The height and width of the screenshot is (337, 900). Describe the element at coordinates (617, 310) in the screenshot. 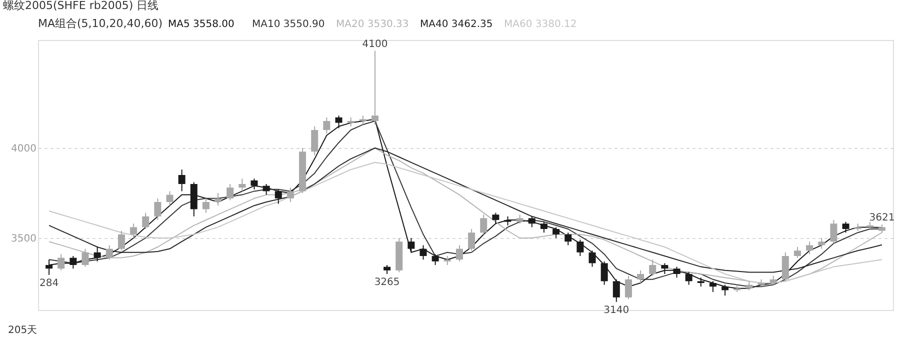

I see `annotation: 3140` at that location.